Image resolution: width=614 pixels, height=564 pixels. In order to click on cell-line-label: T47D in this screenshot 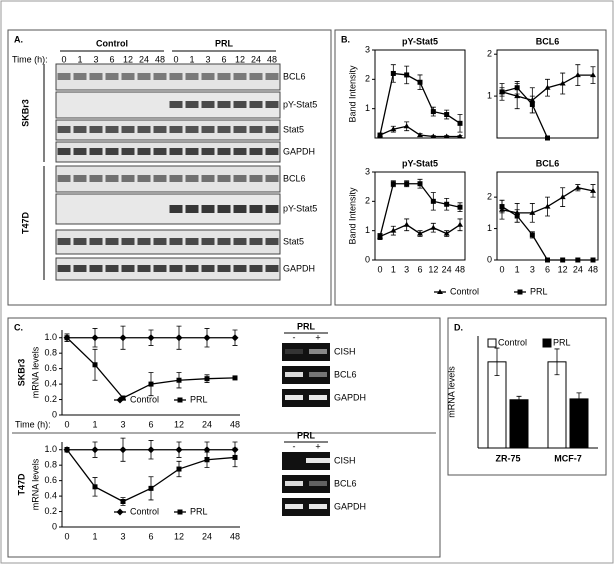, I will do `click(25, 222)`.